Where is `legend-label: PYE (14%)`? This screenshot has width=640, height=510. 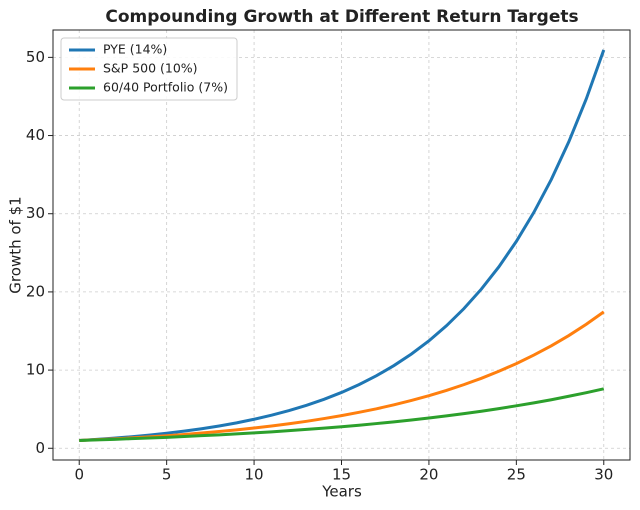 legend-label: PYE (14%) is located at coordinates (135, 49).